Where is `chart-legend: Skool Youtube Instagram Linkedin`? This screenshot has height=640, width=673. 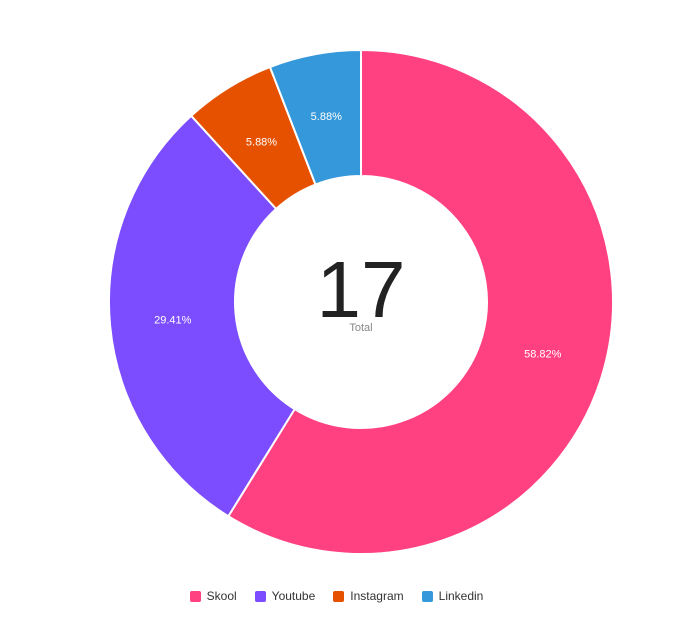 chart-legend: Skool Youtube Instagram Linkedin is located at coordinates (336, 596).